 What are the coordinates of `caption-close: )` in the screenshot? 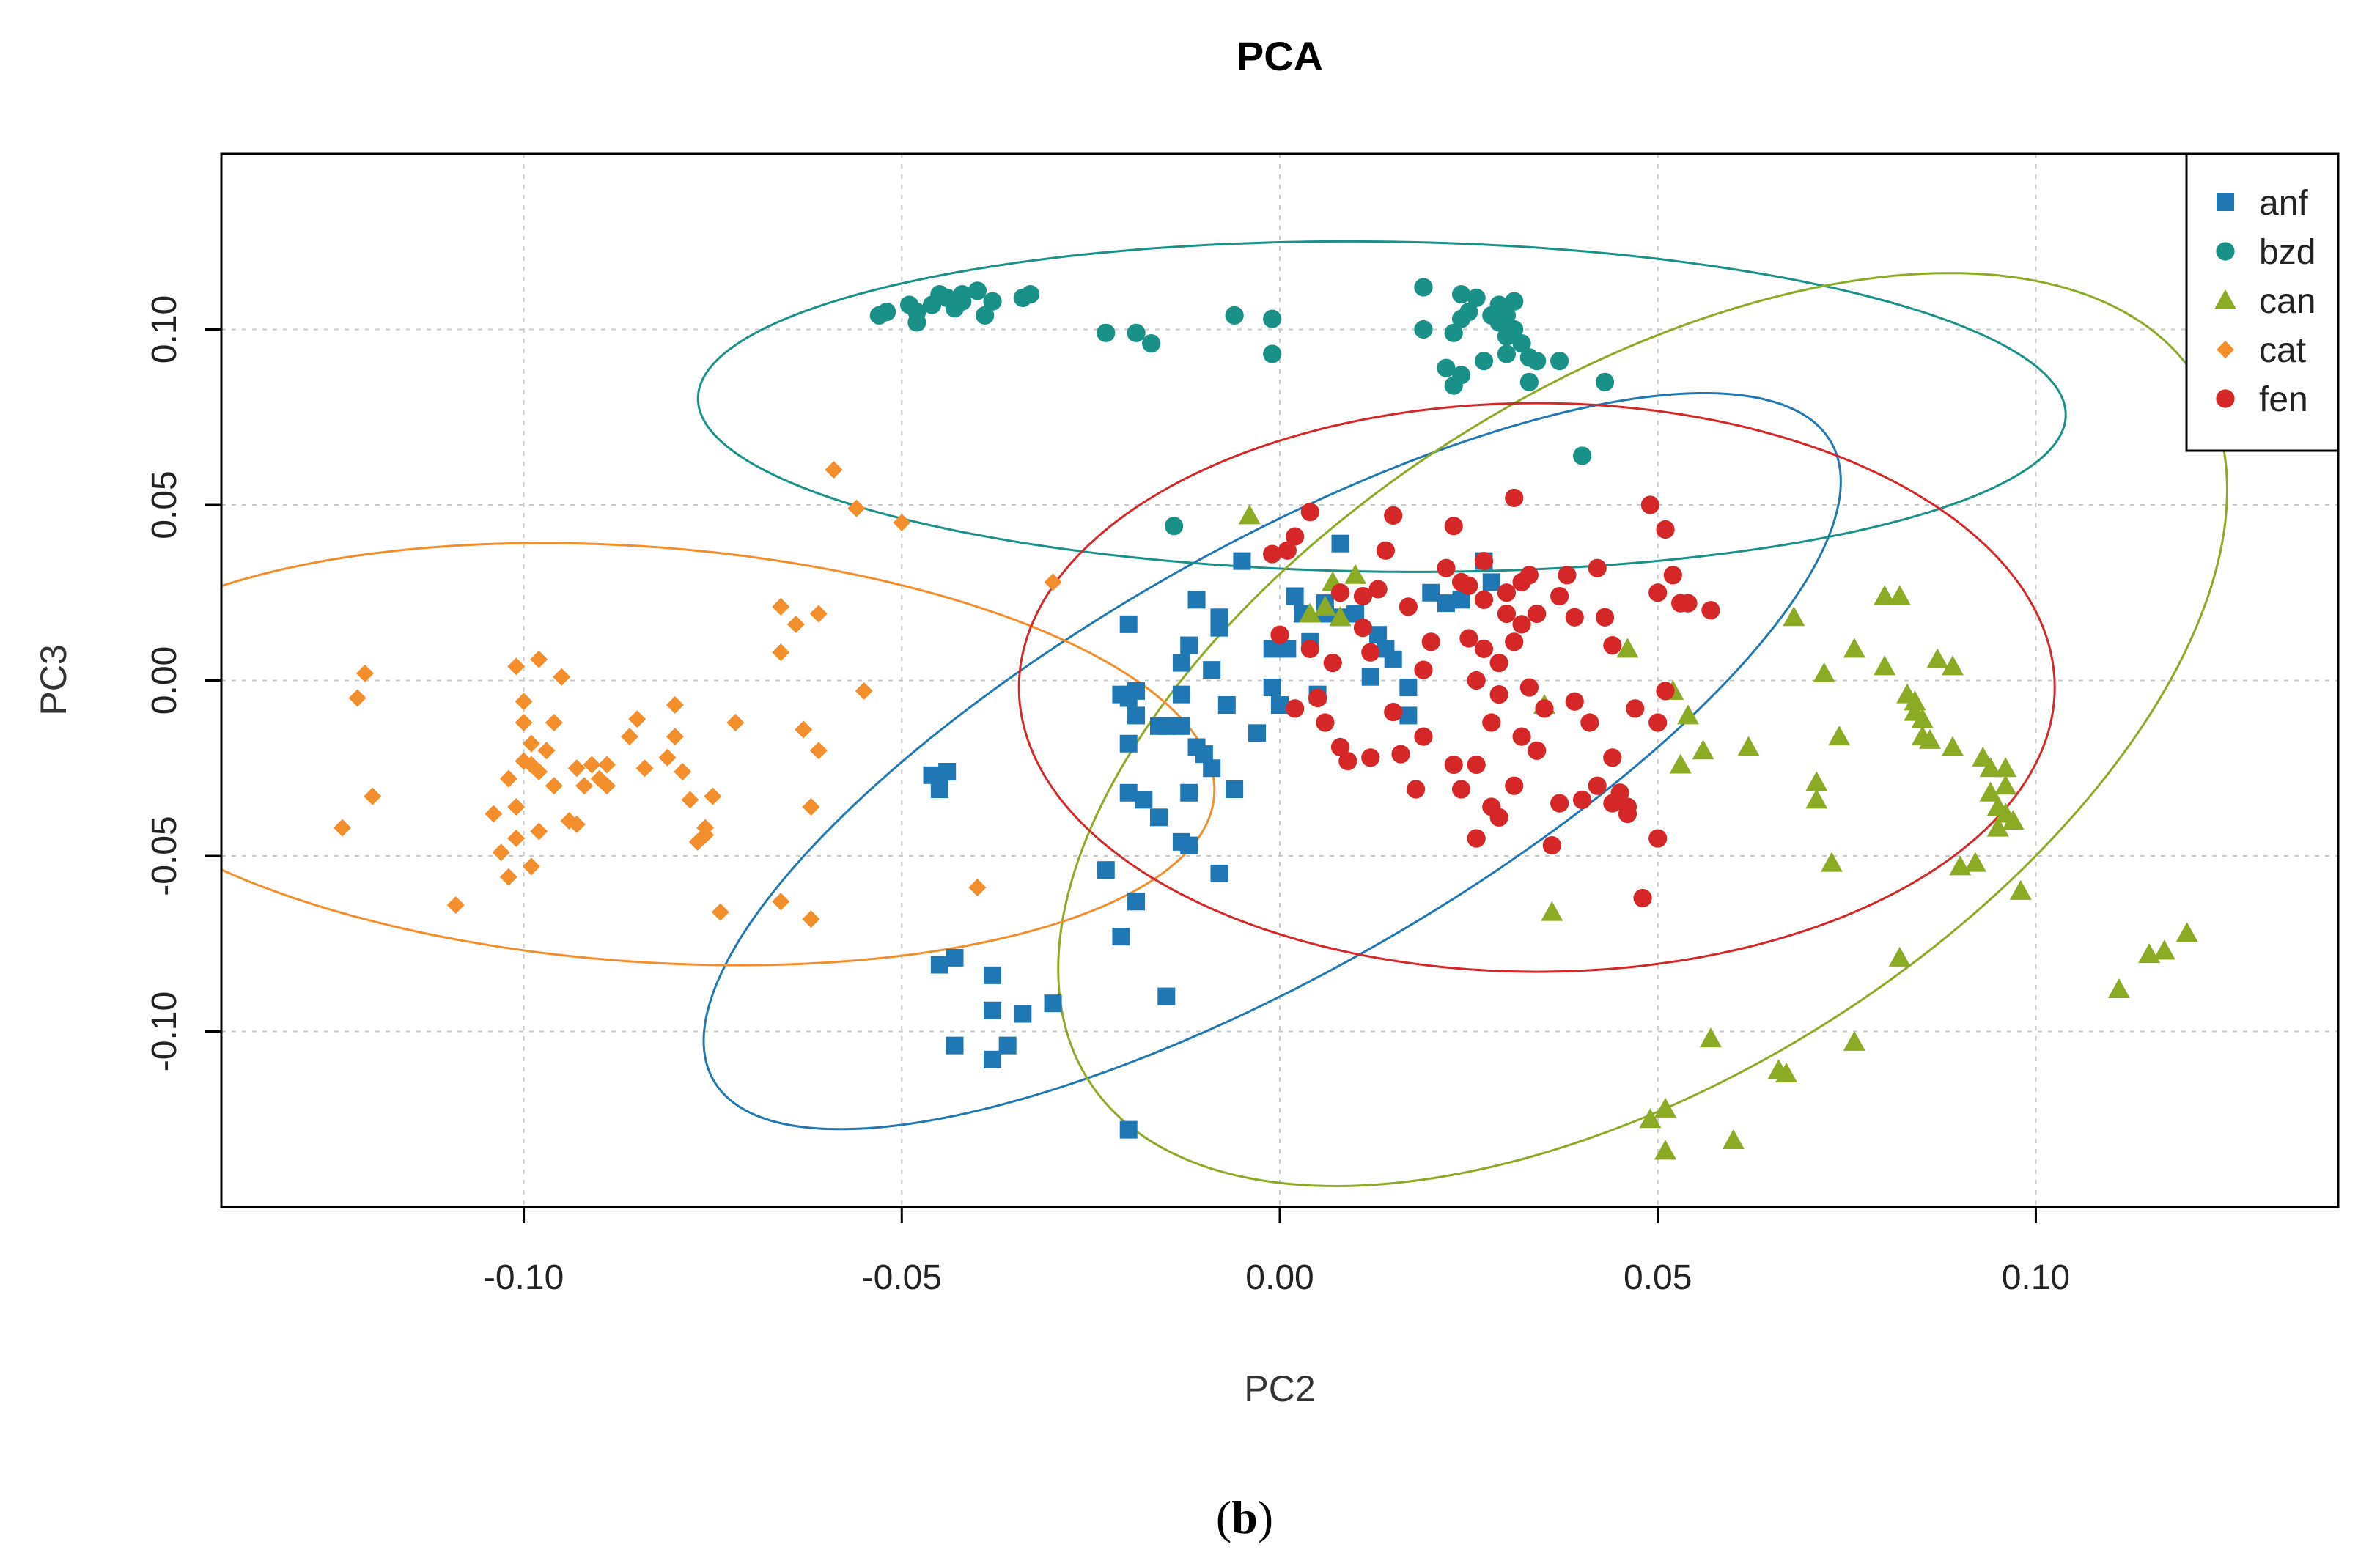 It's located at (1265, 1517).